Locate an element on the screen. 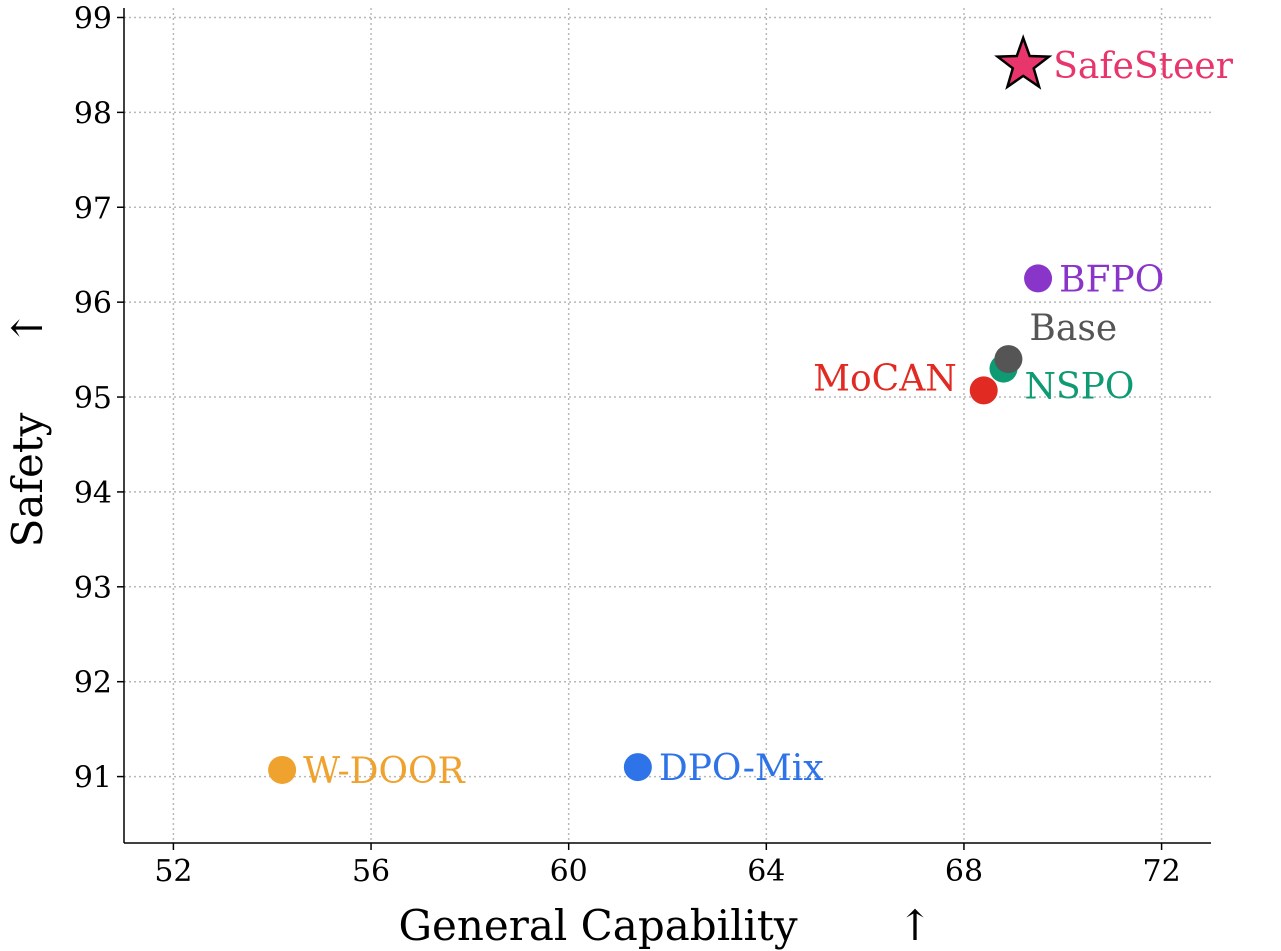 The height and width of the screenshot is (951, 1281). point-label-dpo-mix: DPO-Mix is located at coordinates (741, 768).